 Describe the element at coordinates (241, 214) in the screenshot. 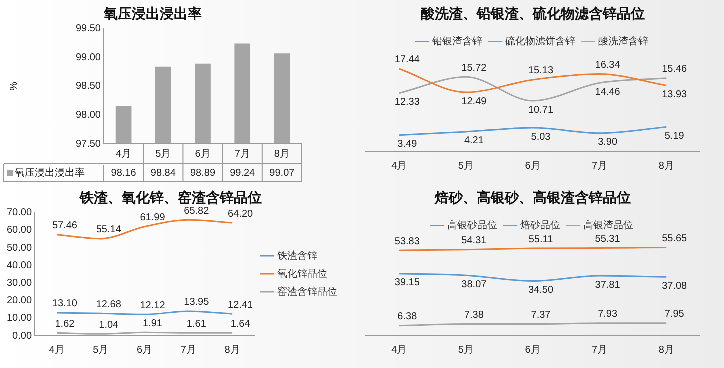

I see `data-label: 64.20` at that location.